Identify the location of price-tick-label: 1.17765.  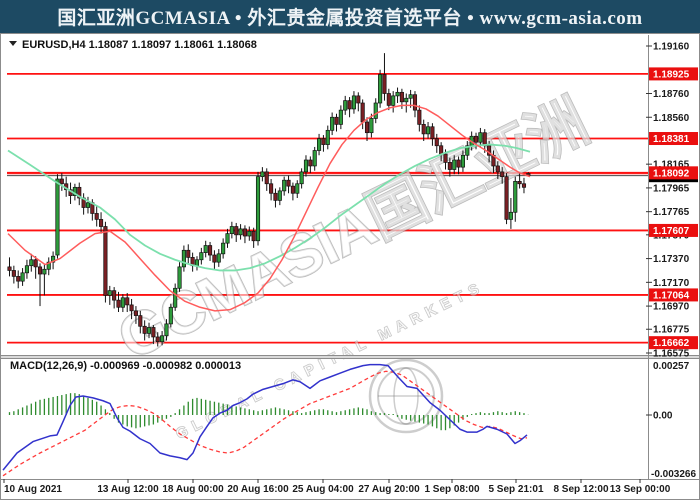
(671, 212).